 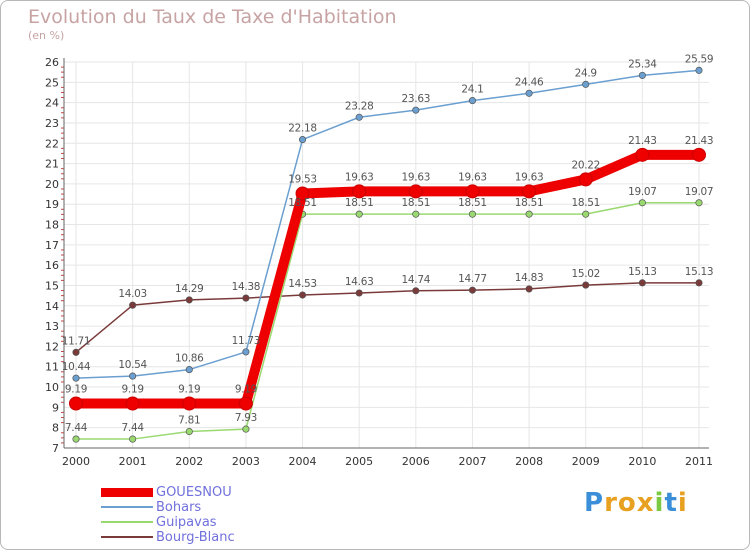 I want to click on y-tick-label: 18, so click(x=52, y=225).